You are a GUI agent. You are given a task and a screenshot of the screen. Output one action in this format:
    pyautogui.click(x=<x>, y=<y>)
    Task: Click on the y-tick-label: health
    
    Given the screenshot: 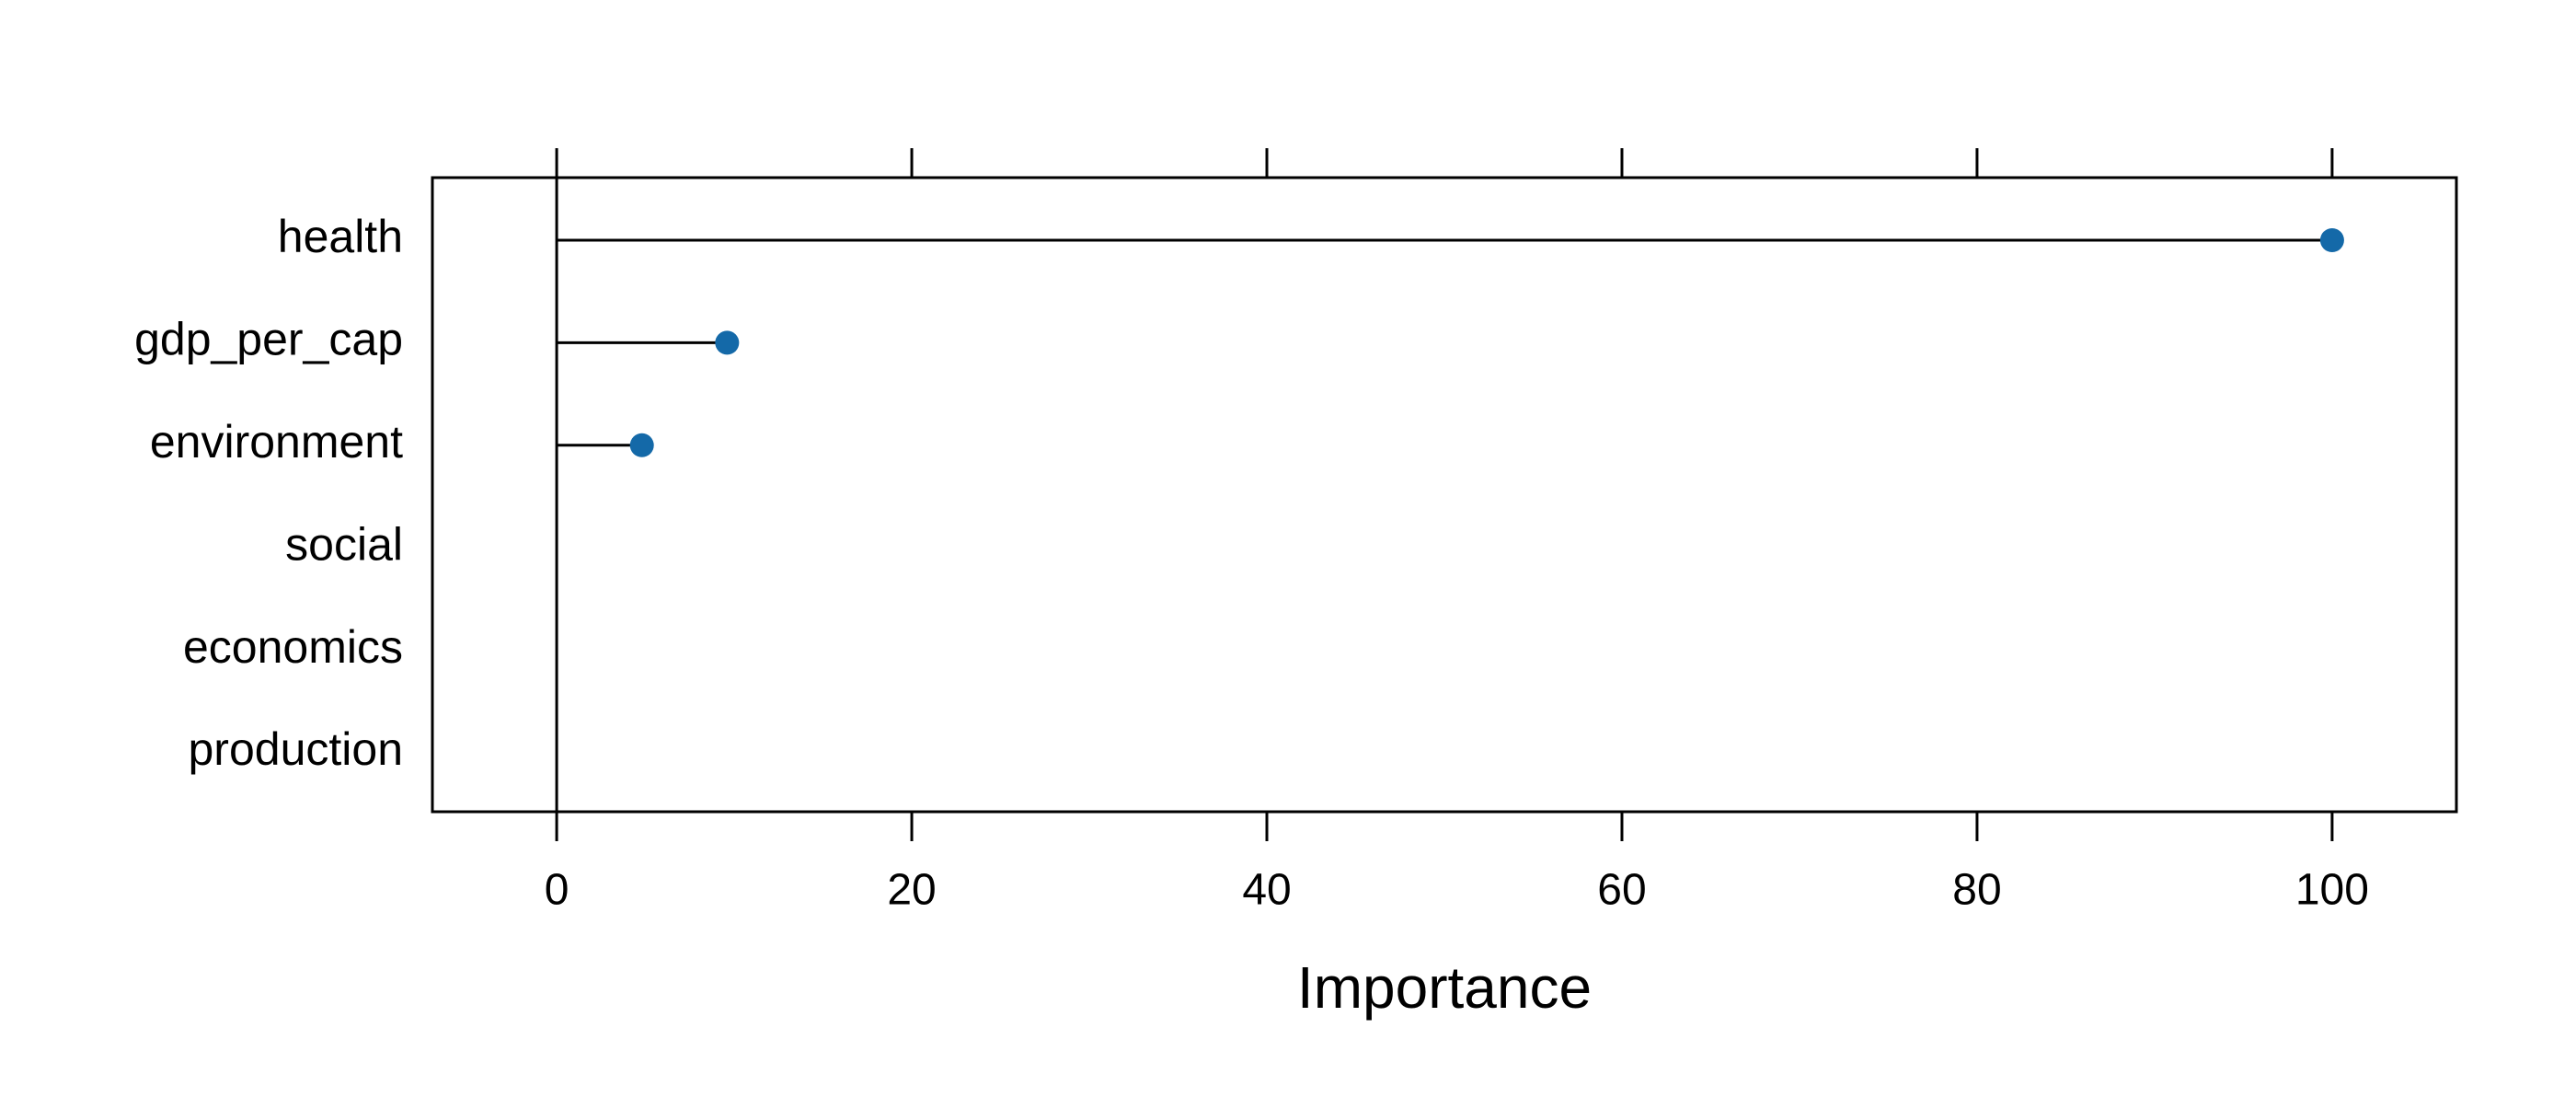 What is the action you would take?
    pyautogui.click(x=340, y=236)
    